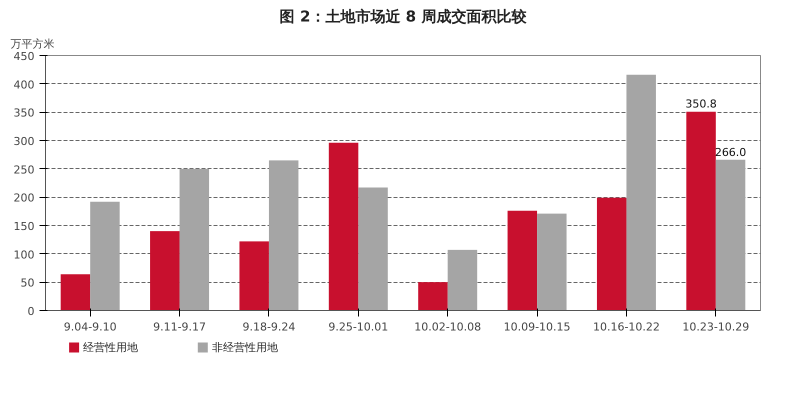  I want to click on y-tick-label: 250, so click(24, 169).